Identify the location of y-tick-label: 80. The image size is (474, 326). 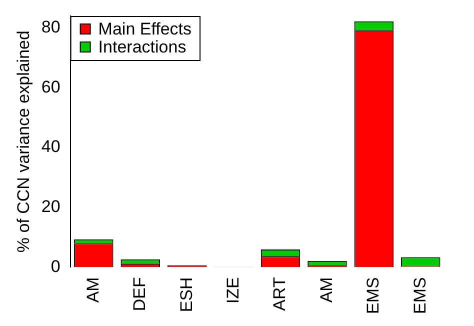
(50, 27).